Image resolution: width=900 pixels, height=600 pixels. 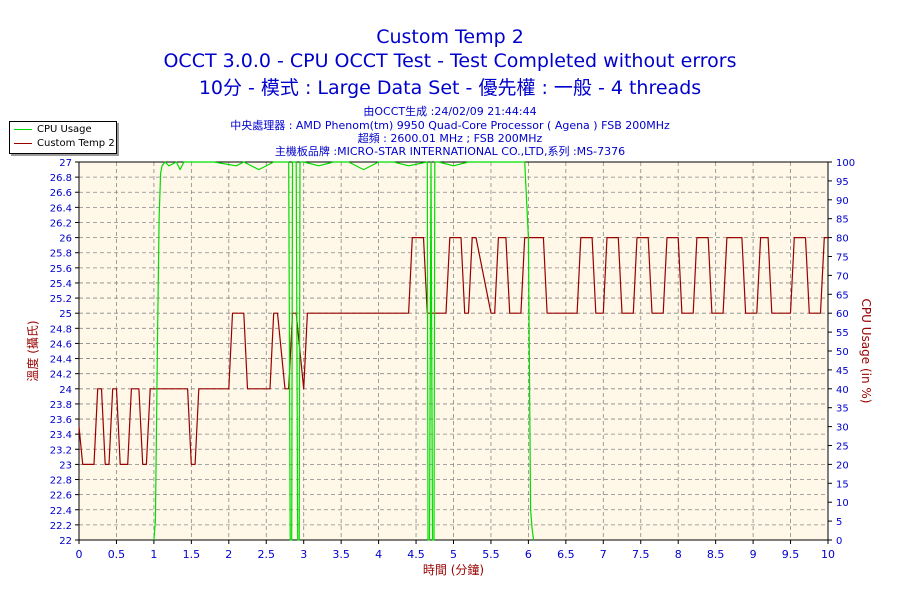 I want to click on x-tick-label: 7.5, so click(x=641, y=554).